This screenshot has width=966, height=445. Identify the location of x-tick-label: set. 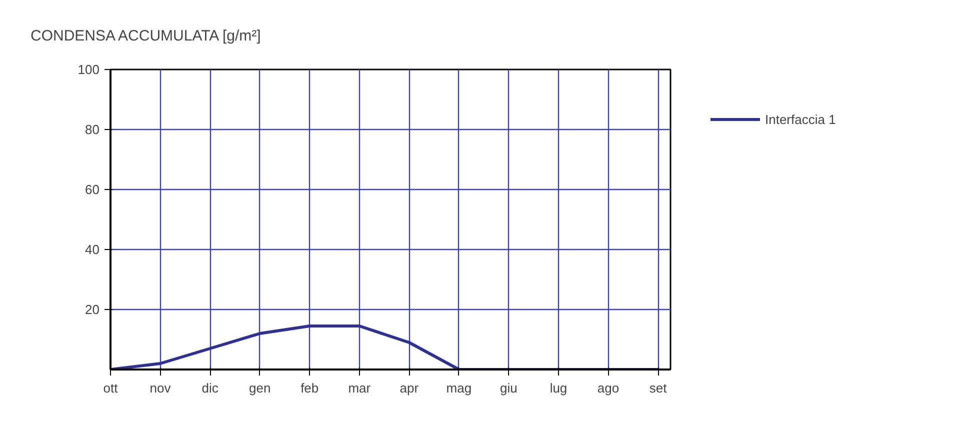
(658, 388).